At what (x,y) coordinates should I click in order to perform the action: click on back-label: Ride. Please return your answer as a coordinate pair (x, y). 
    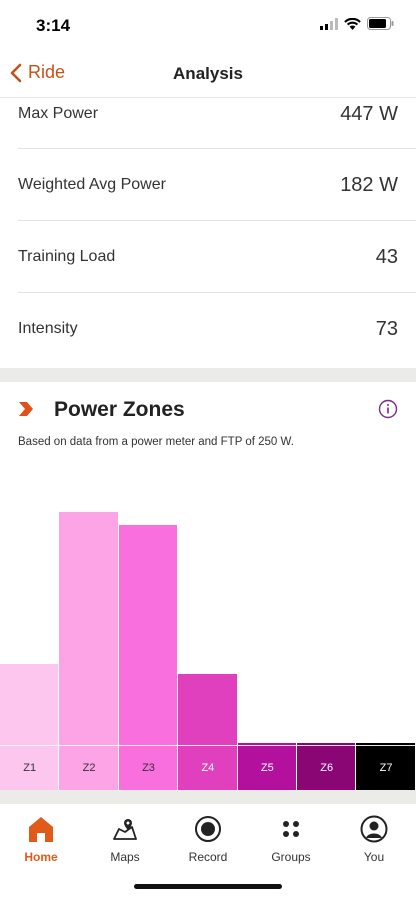
    Looking at the image, I should click on (47, 72).